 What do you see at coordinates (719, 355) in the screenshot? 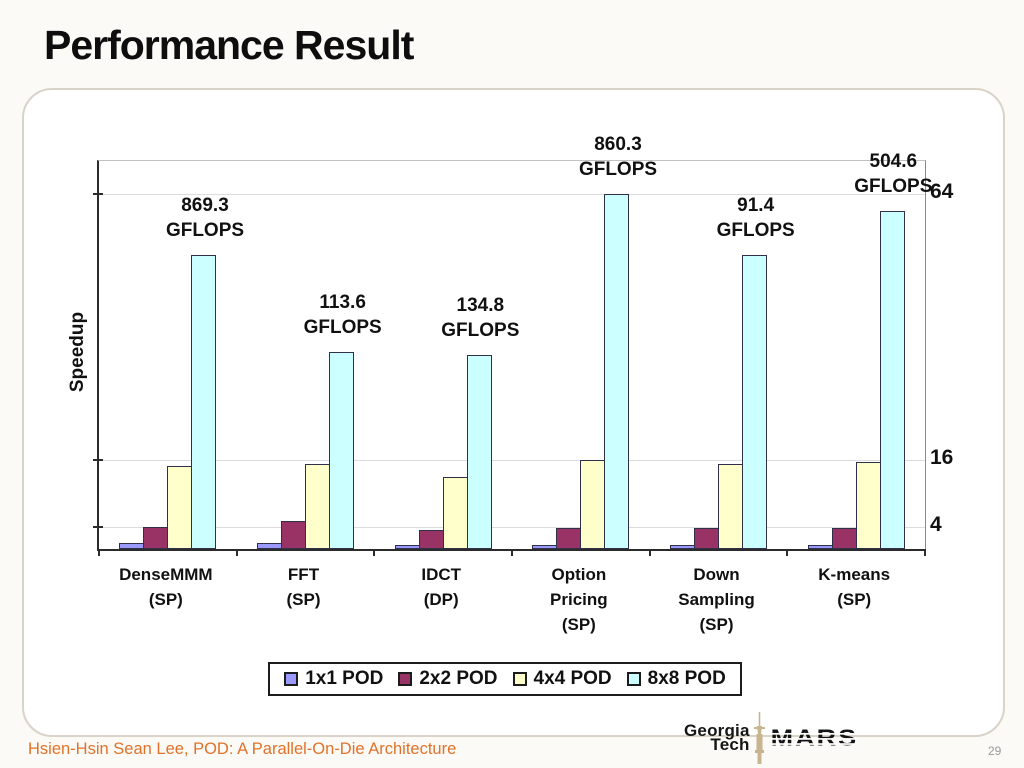
I see `bar-group-down` at bounding box center [719, 355].